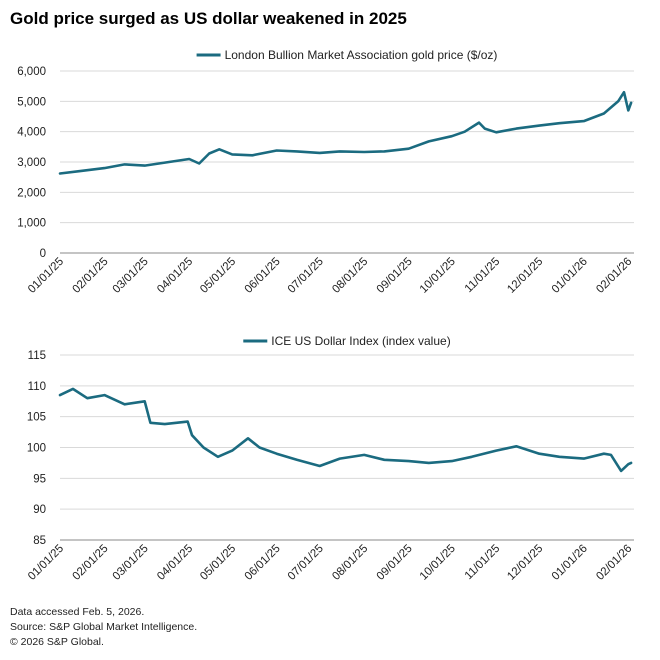 Image resolution: width=660 pixels, height=660 pixels. Describe the element at coordinates (77, 612) in the screenshot. I see `footer-data-accessed: Data accessed Feb. 5, 2026.` at that location.